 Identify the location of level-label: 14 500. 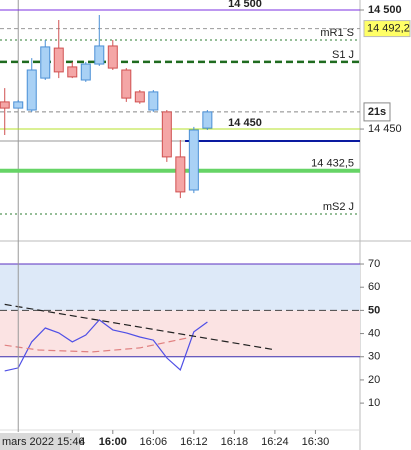
(245, 5).